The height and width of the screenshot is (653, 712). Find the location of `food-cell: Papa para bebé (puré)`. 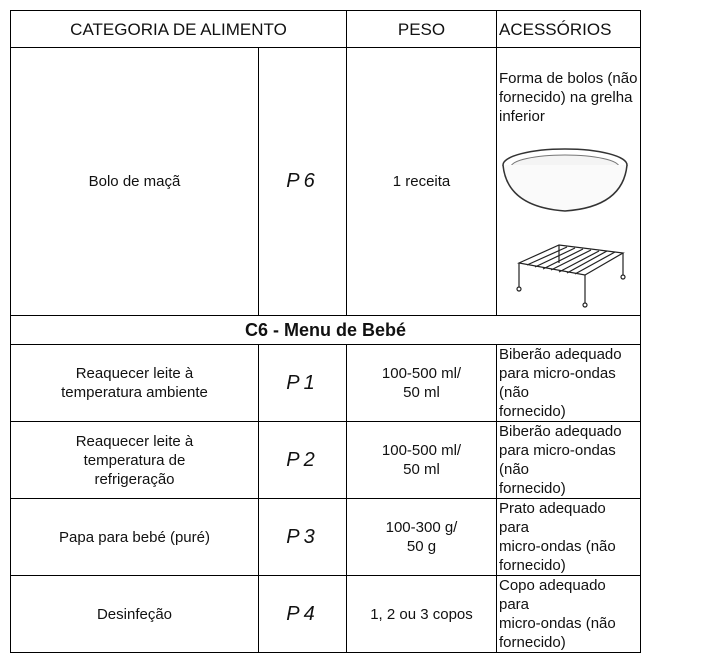

food-cell: Papa para bebé (puré) is located at coordinates (134, 537).